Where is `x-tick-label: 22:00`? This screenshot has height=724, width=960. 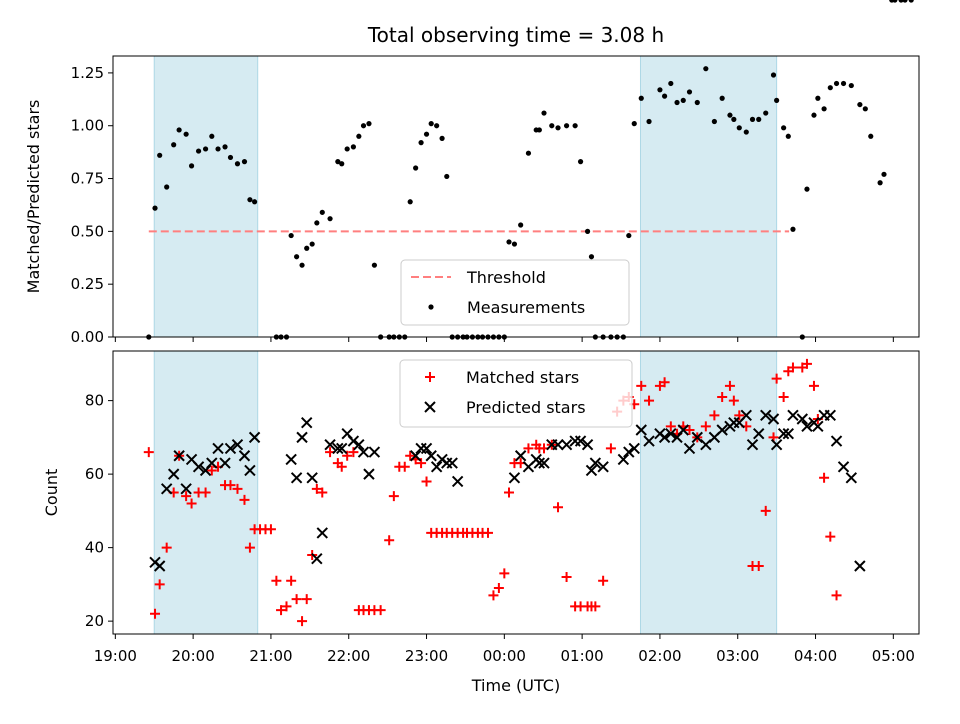 x-tick-label: 22:00 is located at coordinates (348, 656).